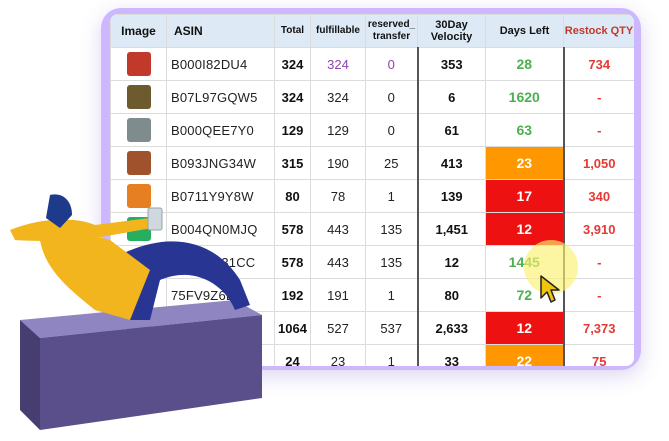  What do you see at coordinates (185, 280) in the screenshot?
I see `person-legs` at bounding box center [185, 280].